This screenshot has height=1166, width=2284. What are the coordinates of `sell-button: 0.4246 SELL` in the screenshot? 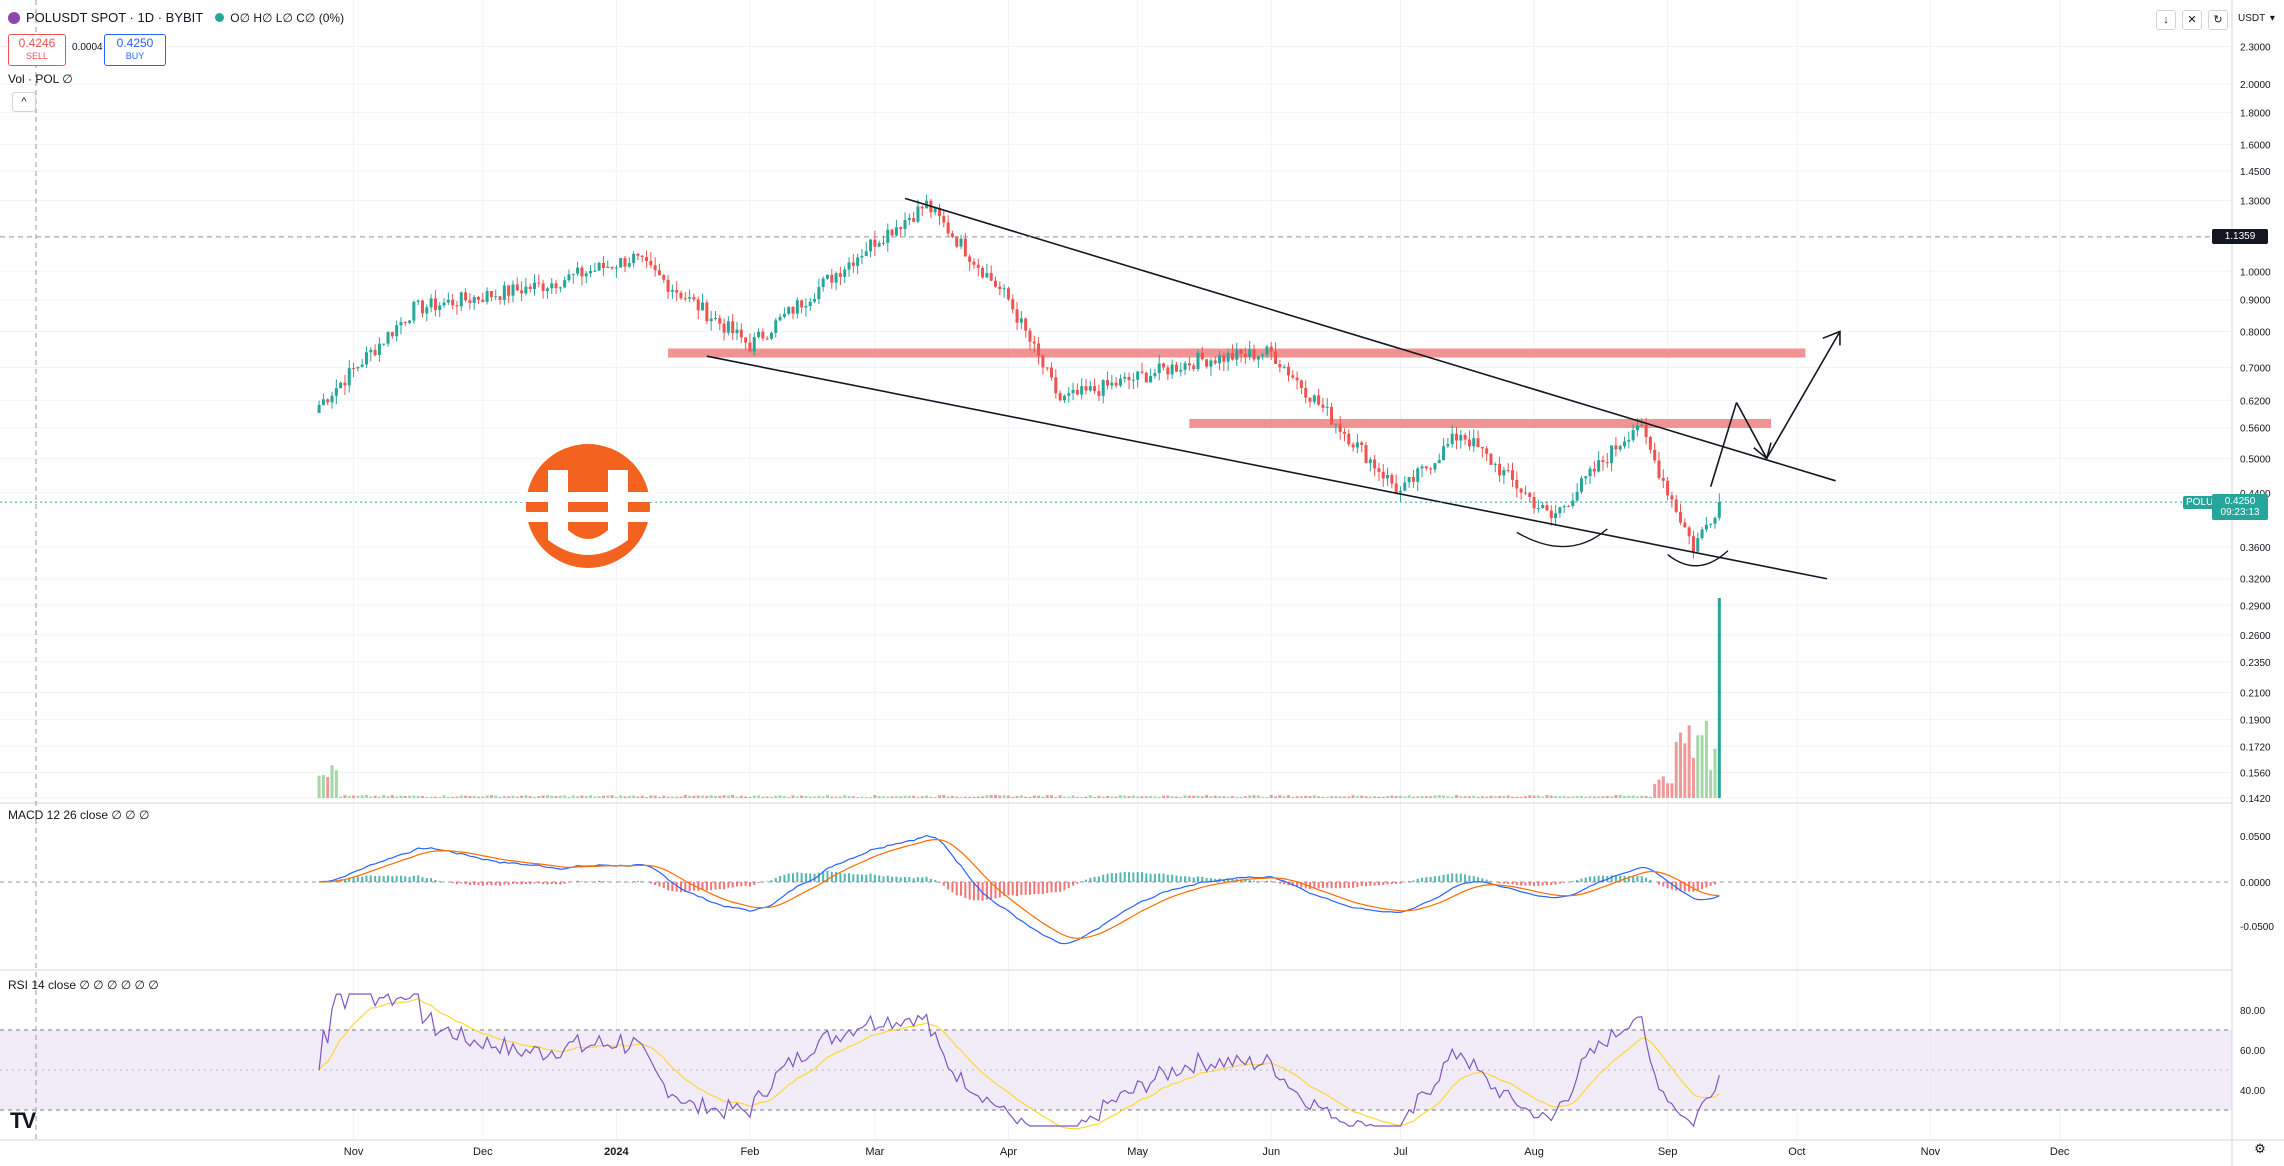 It's located at (37, 50).